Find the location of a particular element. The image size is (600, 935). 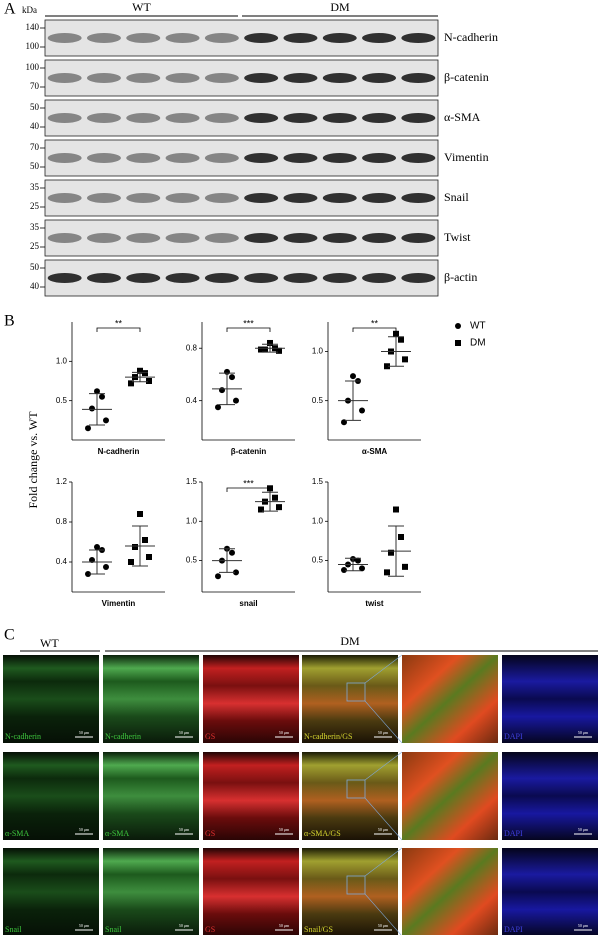

kda-marker: 40 is located at coordinates (35, 286).